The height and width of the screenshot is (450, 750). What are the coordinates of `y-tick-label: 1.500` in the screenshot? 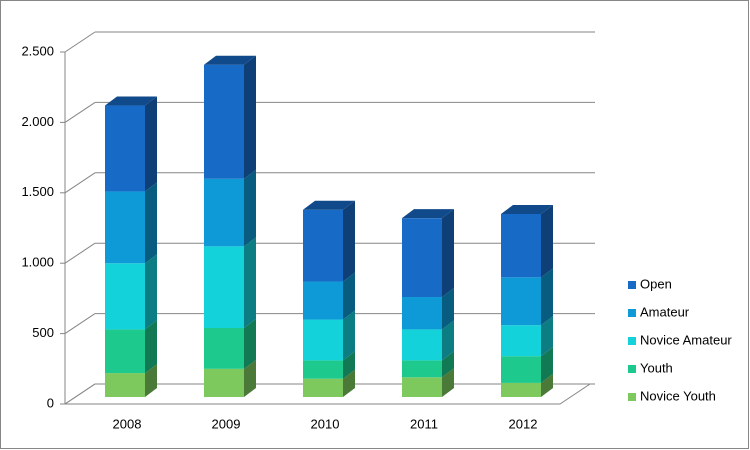 It's located at (37, 191).